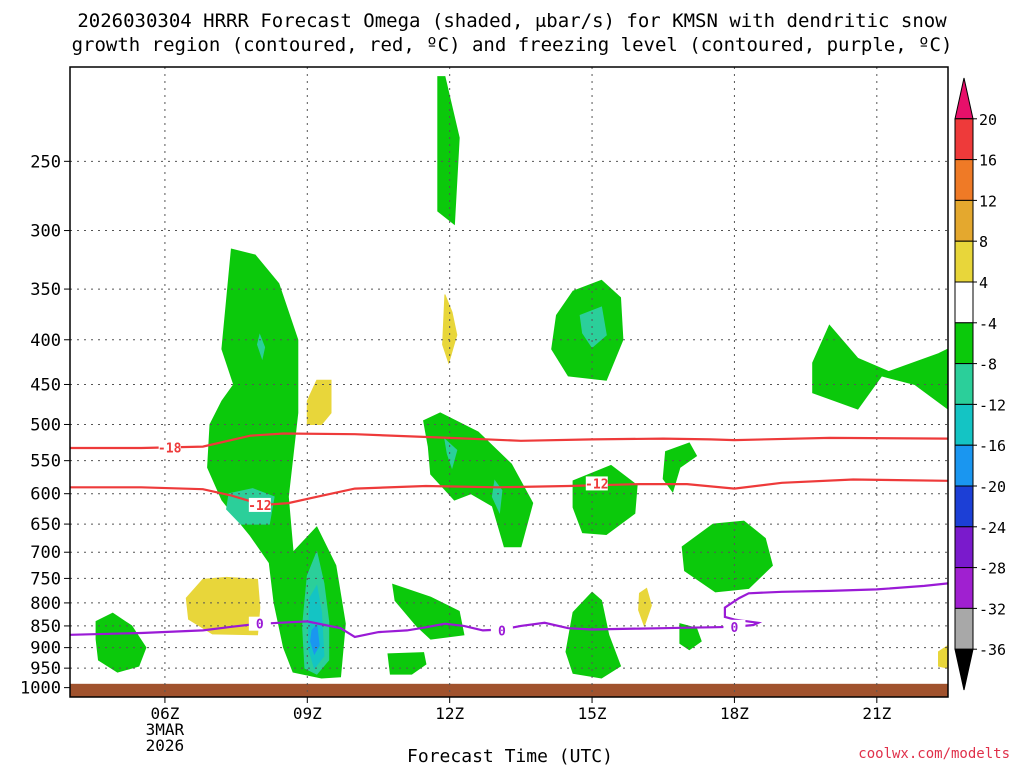  Describe the element at coordinates (165, 745) in the screenshot. I see `x-tick-year: 2026` at that location.